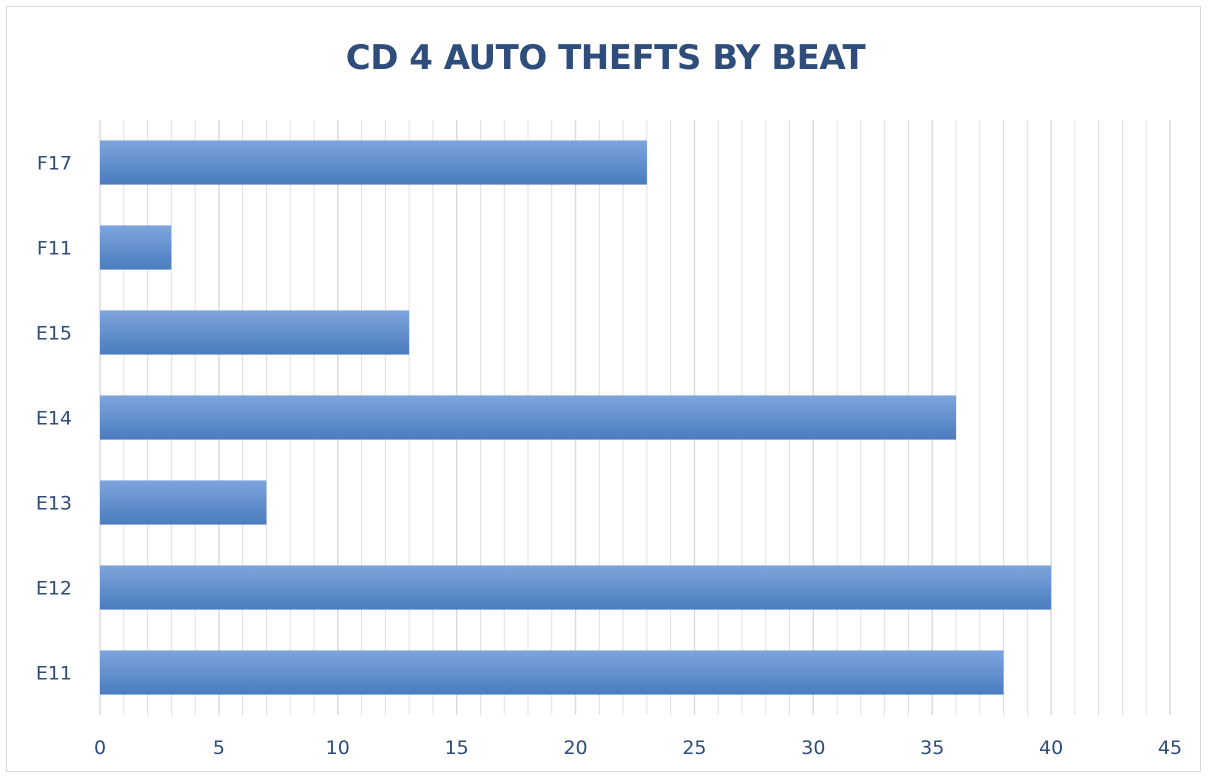  What do you see at coordinates (638, 748) in the screenshot?
I see `x-axis-tick-labels: 0 5 10 15 20 25 30 35 40 45` at bounding box center [638, 748].